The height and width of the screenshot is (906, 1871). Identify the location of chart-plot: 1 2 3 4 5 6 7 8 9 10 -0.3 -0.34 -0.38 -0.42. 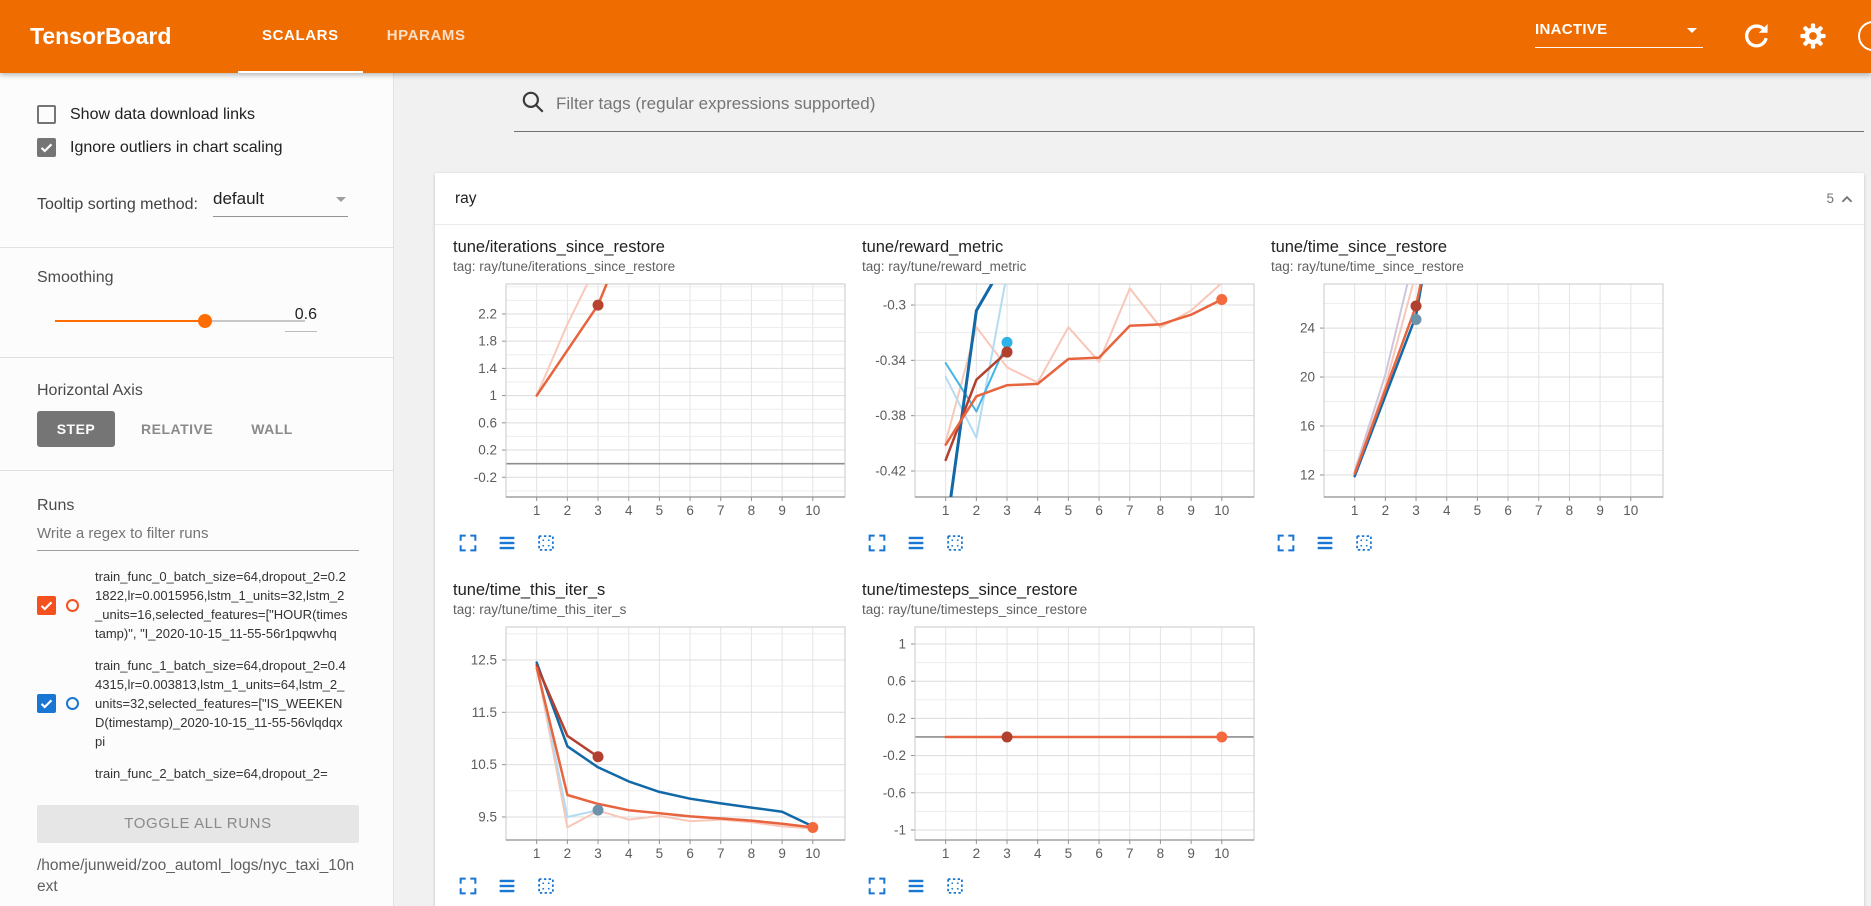
(1060, 399).